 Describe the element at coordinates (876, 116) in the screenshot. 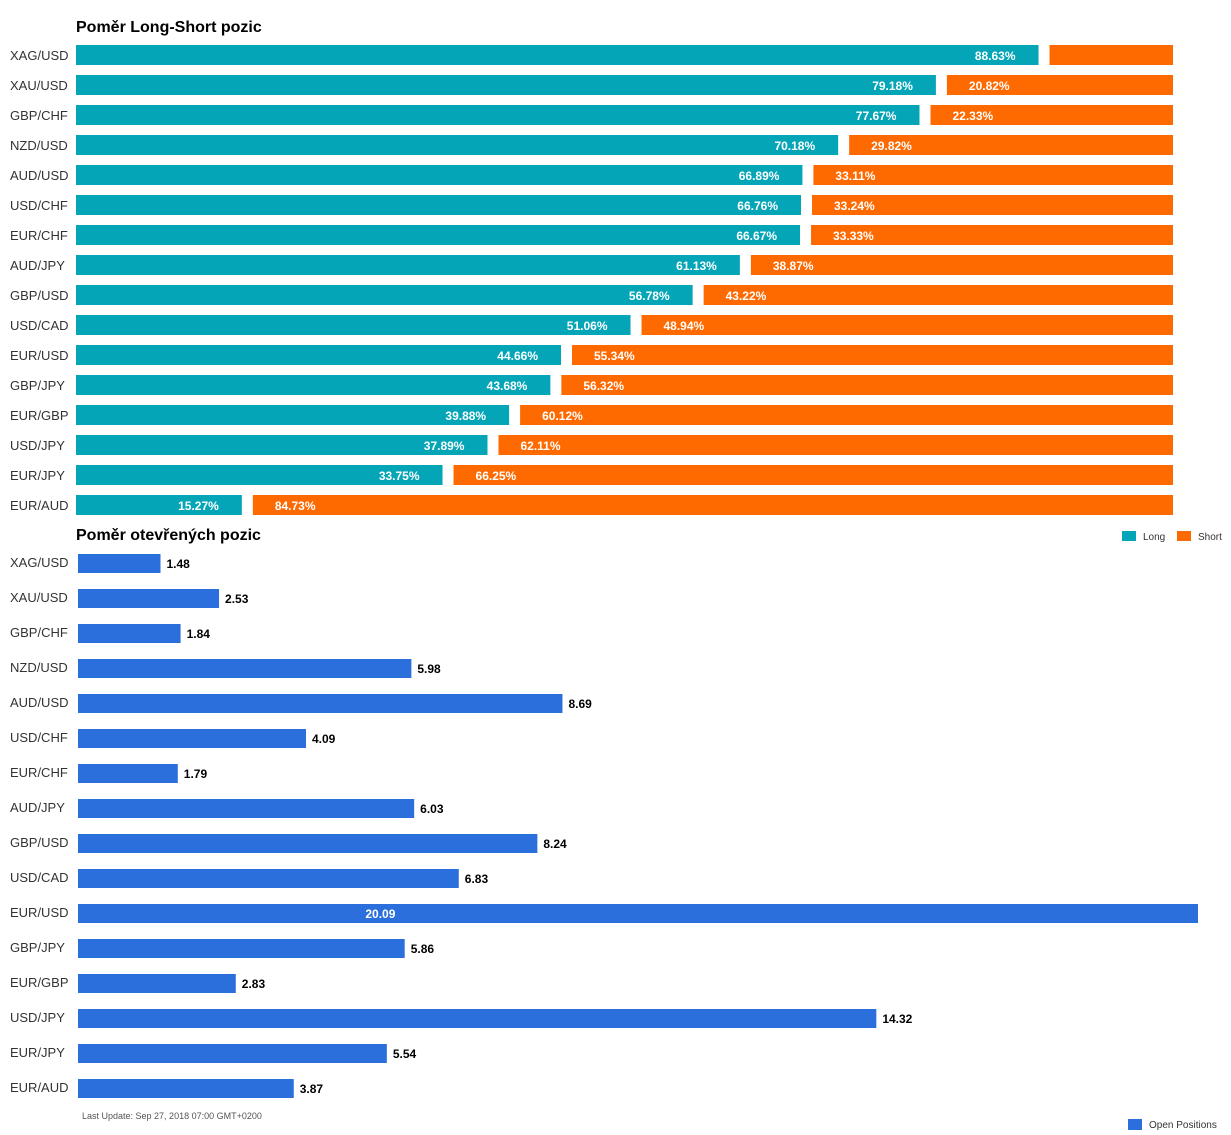

I see `long-label-gbp-chf: 77.67%` at that location.